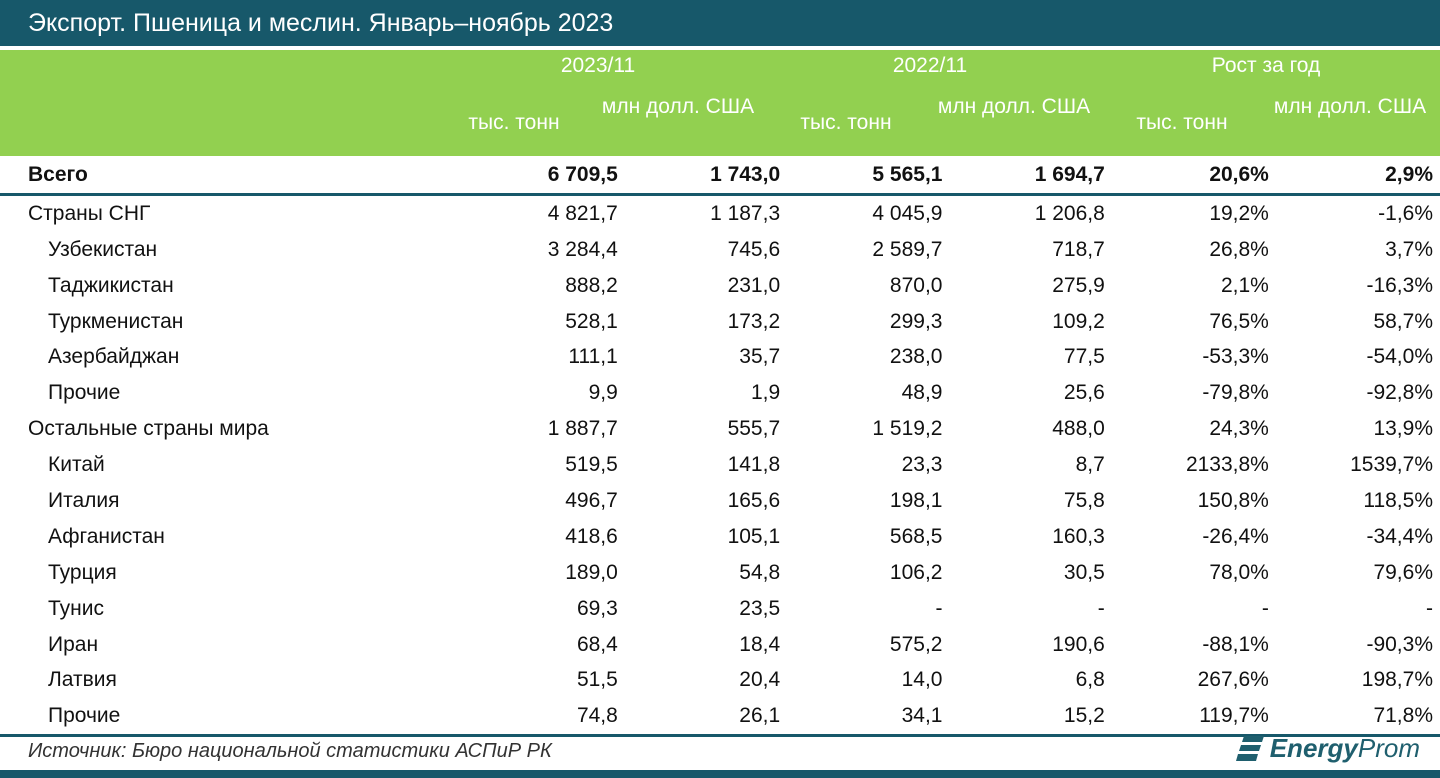 The image size is (1440, 778). I want to click on row-label: Афганистан, so click(106, 536).